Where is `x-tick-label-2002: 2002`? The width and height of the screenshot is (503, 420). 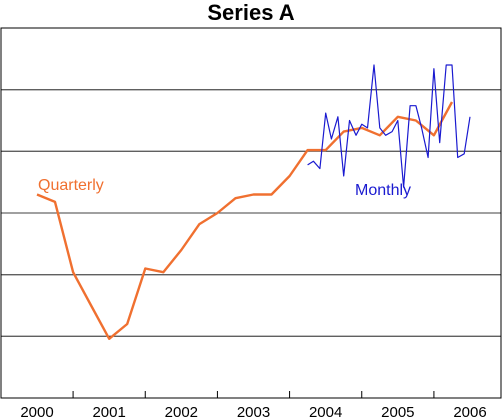
x-tick-label-2002: 2002 is located at coordinates (181, 412).